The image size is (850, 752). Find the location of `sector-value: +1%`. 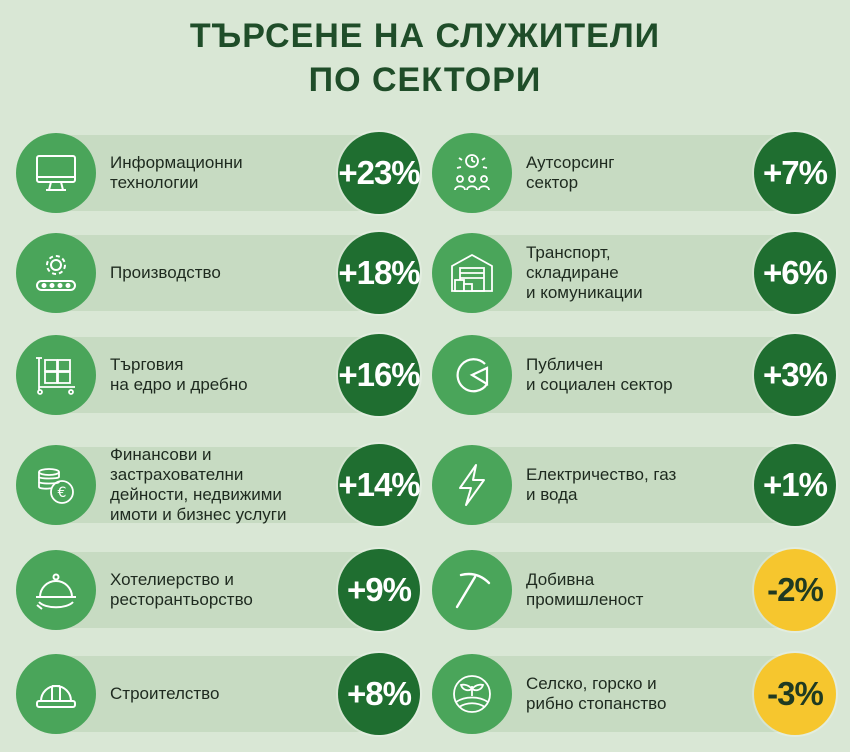

sector-value: +1% is located at coordinates (795, 485).